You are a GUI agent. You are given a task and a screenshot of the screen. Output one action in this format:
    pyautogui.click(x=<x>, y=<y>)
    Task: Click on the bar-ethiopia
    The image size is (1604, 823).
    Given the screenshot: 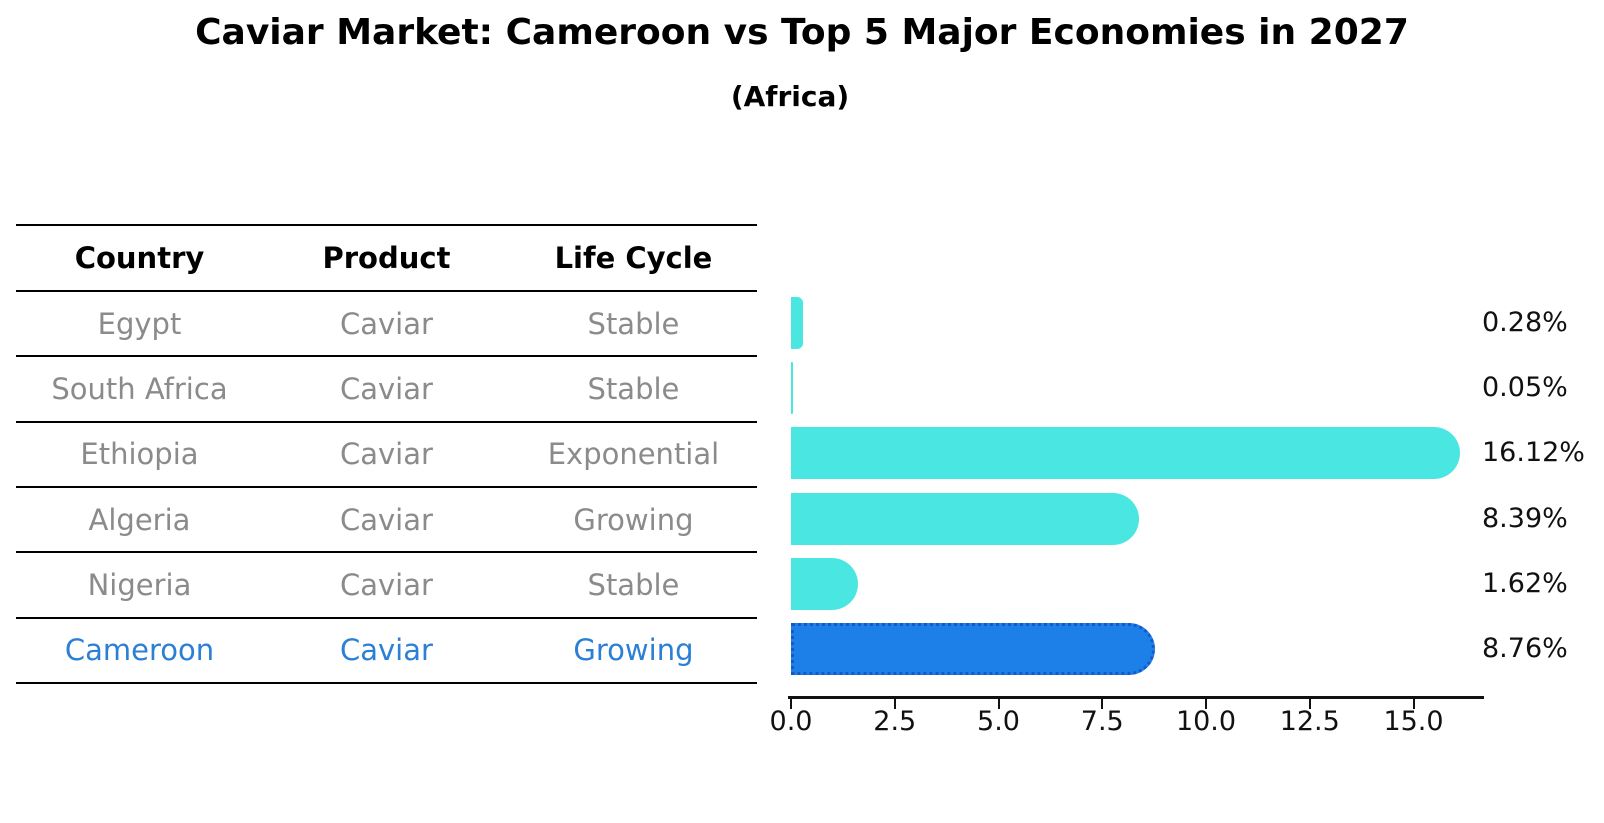 What is the action you would take?
    pyautogui.click(x=1125, y=453)
    